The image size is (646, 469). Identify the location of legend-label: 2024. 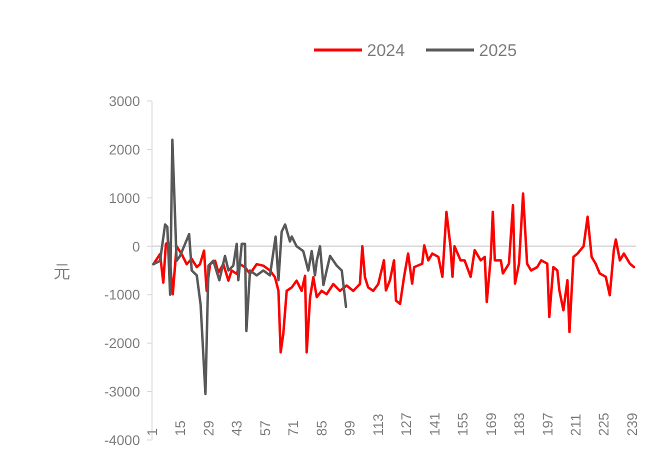
(386, 50).